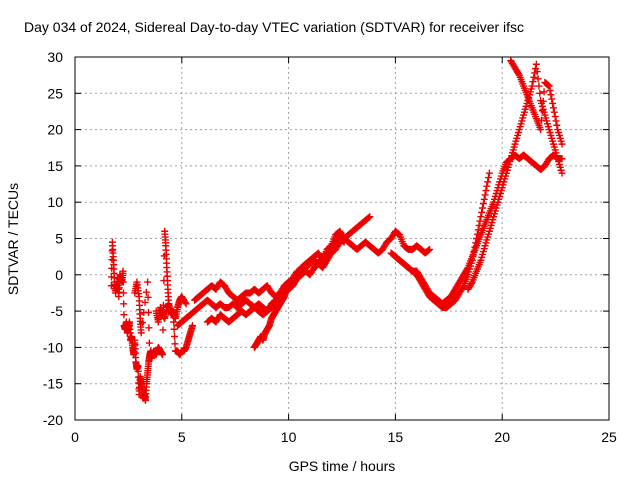 Image resolution: width=640 pixels, height=480 pixels. I want to click on x-tick-label: 25, so click(609, 437).